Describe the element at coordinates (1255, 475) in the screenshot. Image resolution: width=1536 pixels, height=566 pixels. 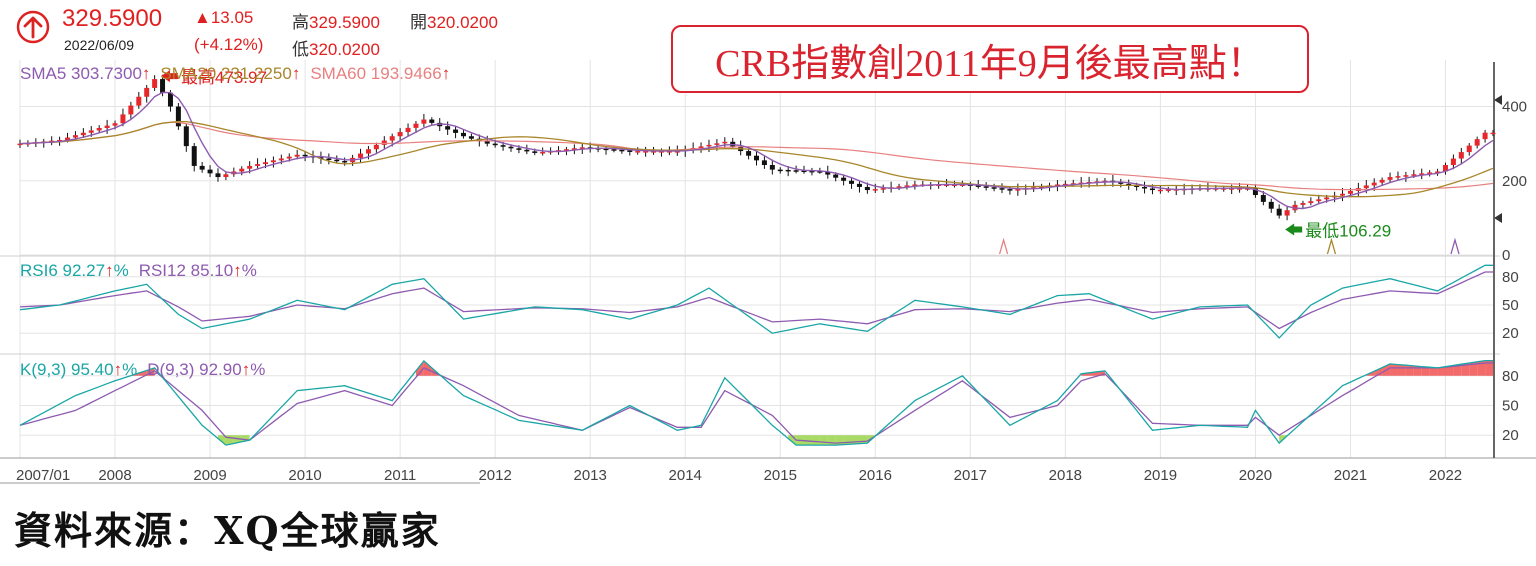
I see `x-tick-label: 2020` at that location.